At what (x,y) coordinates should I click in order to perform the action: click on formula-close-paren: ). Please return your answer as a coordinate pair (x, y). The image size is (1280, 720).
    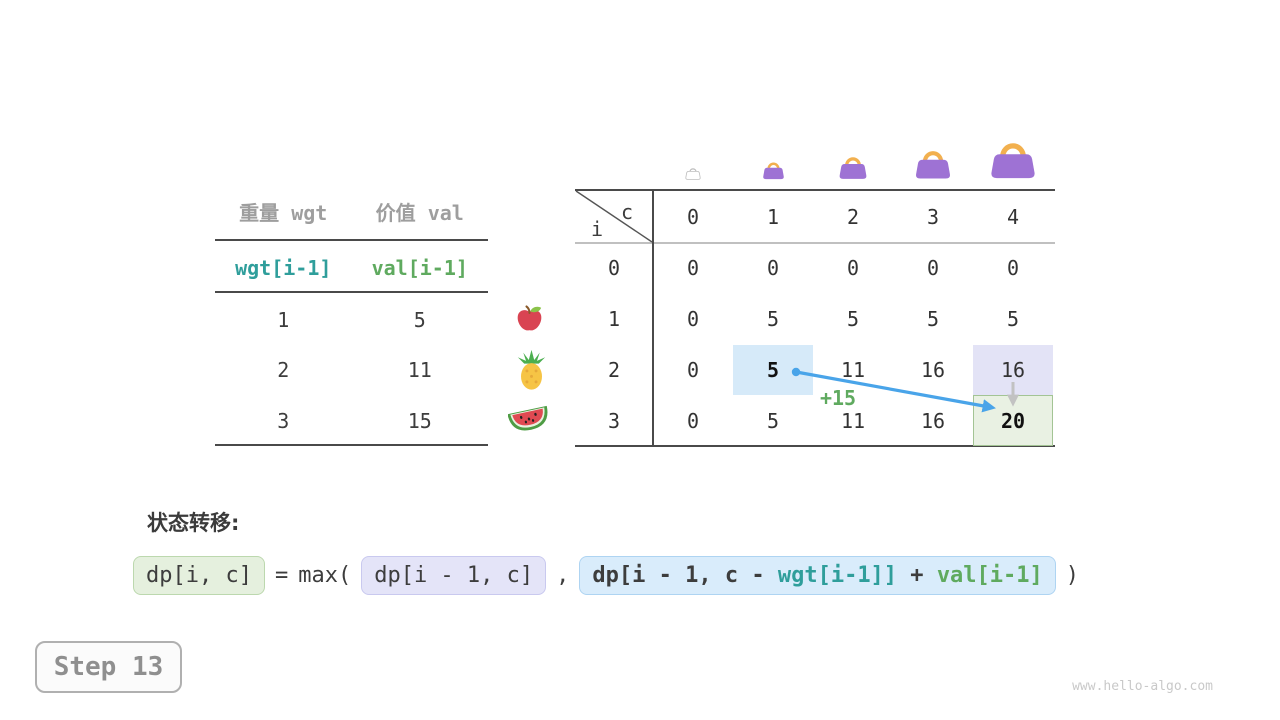
    Looking at the image, I should click on (1072, 575).